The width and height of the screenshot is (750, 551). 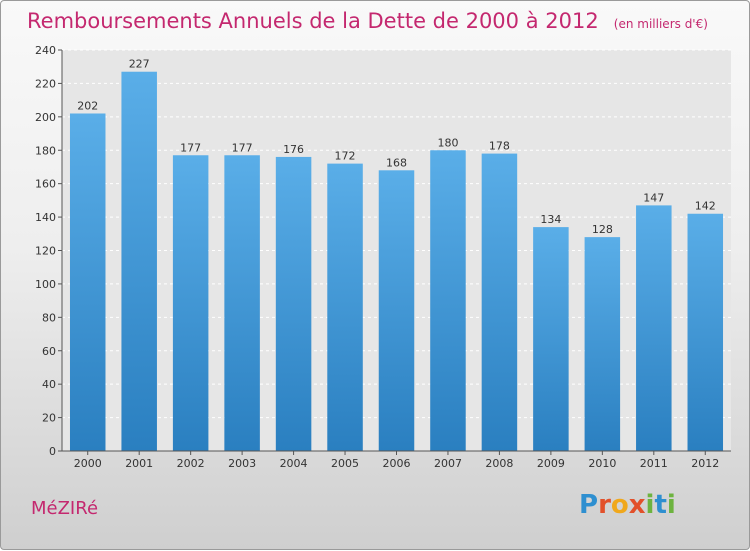 What do you see at coordinates (139, 463) in the screenshot?
I see `x-tick-label: 2001` at bounding box center [139, 463].